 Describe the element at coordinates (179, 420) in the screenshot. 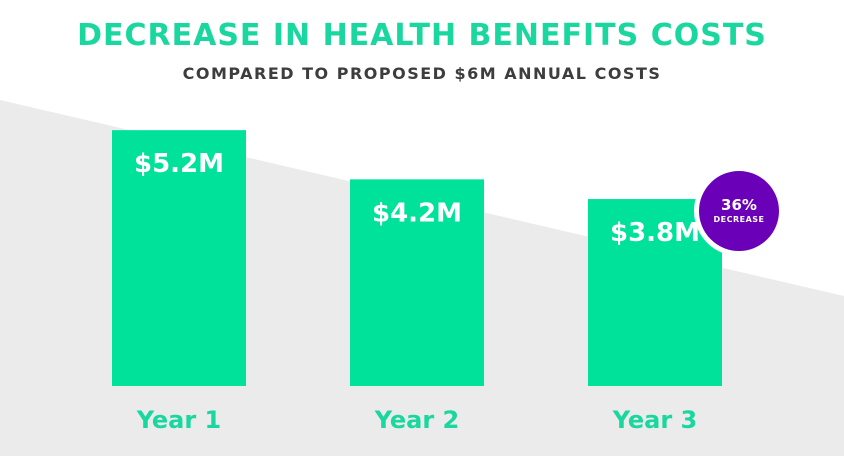

I see `category-label-1: Year 1` at that location.